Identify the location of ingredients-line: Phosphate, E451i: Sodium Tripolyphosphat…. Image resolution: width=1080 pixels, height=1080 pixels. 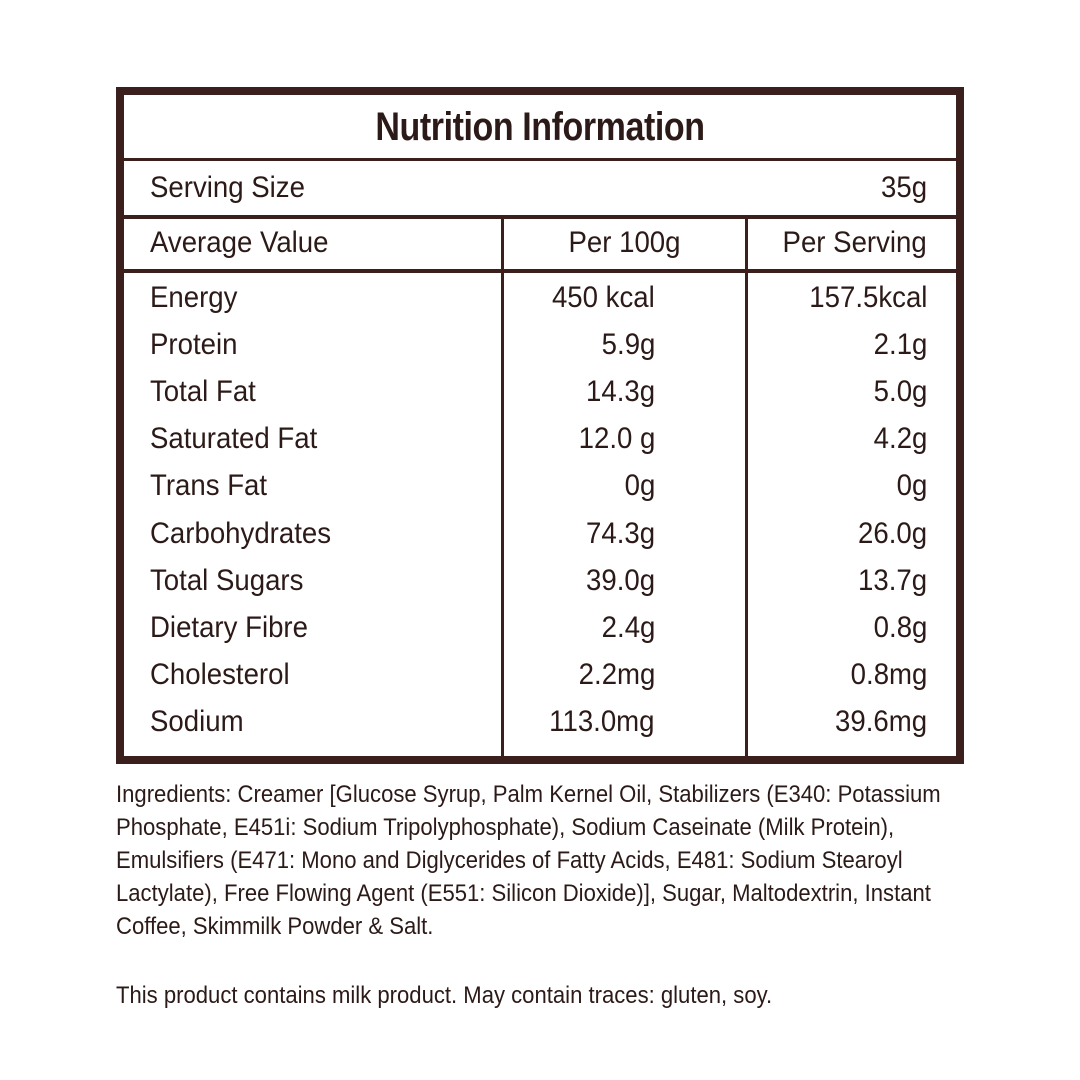
(505, 827).